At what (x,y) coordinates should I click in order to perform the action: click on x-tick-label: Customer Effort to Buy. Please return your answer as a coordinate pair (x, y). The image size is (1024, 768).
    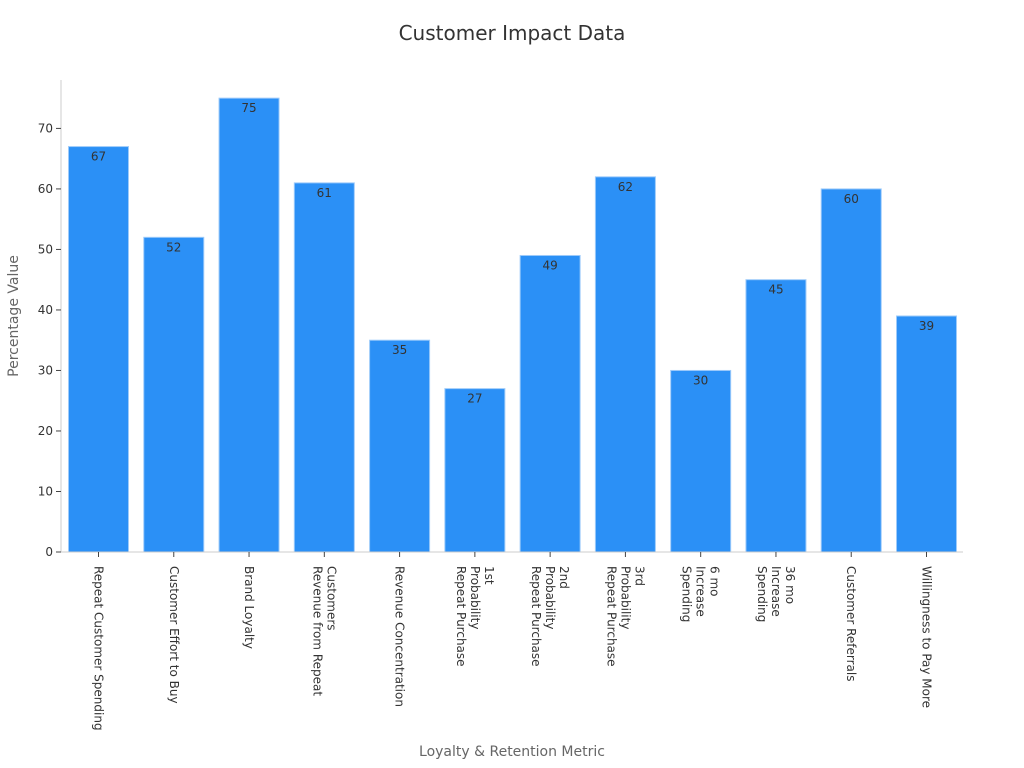
    Looking at the image, I should click on (174, 635).